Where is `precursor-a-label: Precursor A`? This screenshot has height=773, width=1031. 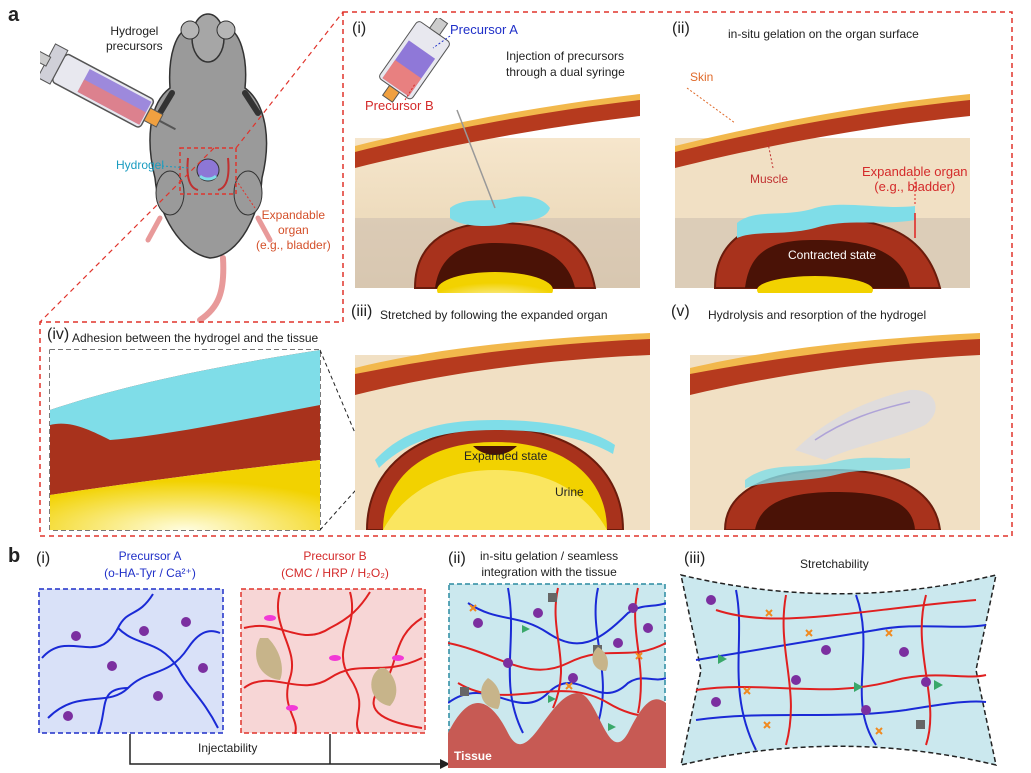
precursor-a-label: Precursor A is located at coordinates (484, 29).